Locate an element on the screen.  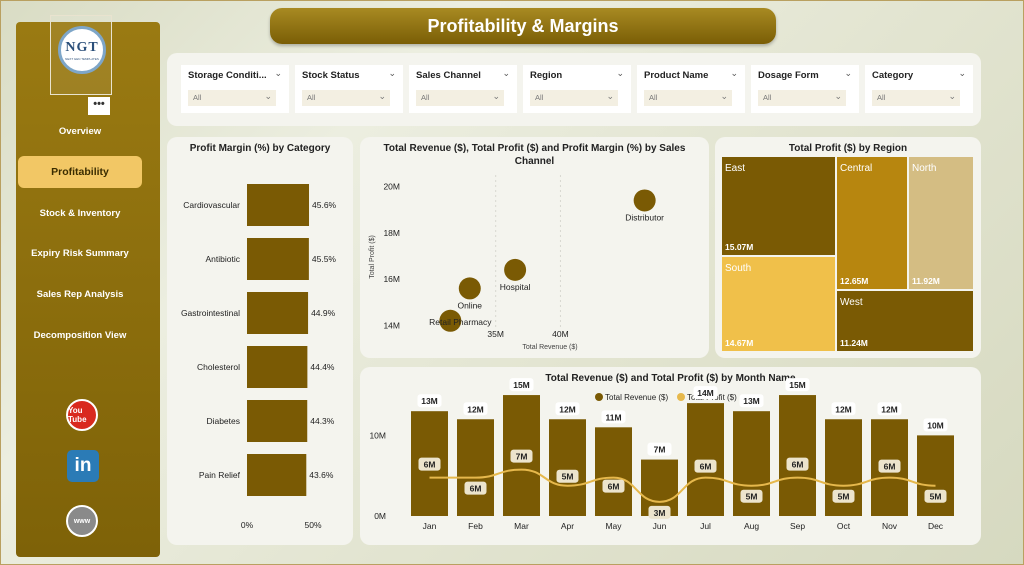
logo: NGT NEXT GEN TEMPLATES is located at coordinates (82, 50).